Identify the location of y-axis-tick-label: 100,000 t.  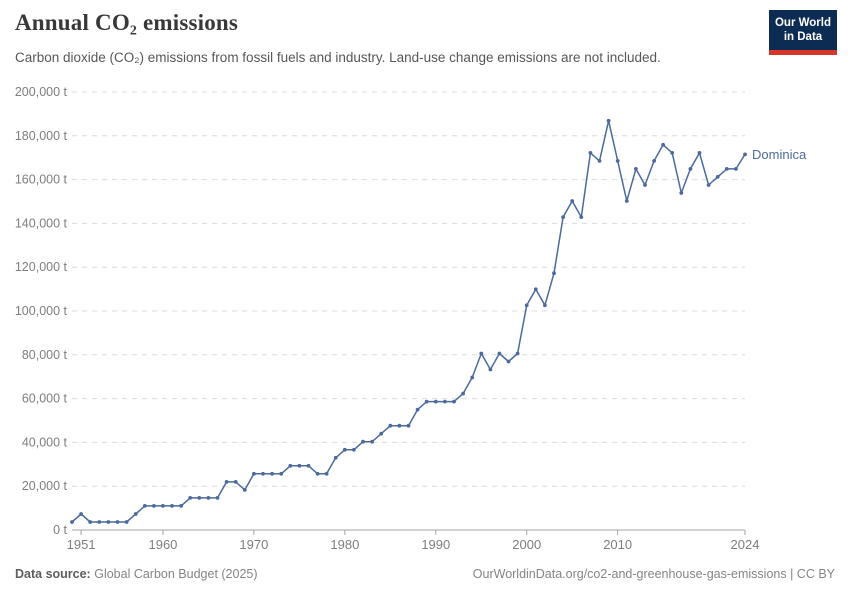
(41, 311).